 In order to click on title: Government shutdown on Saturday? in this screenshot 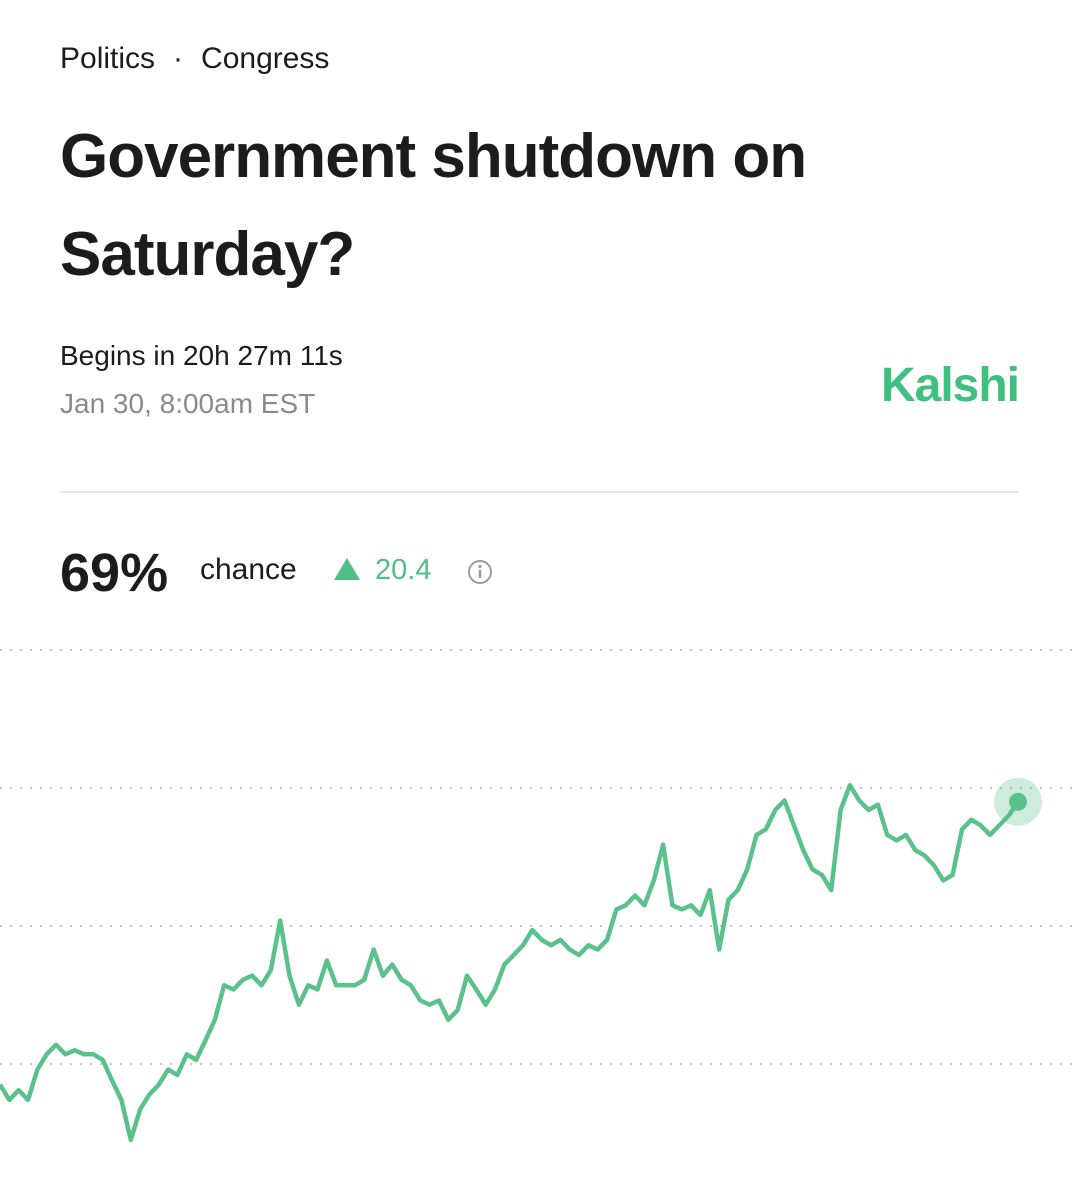, I will do `click(433, 205)`.